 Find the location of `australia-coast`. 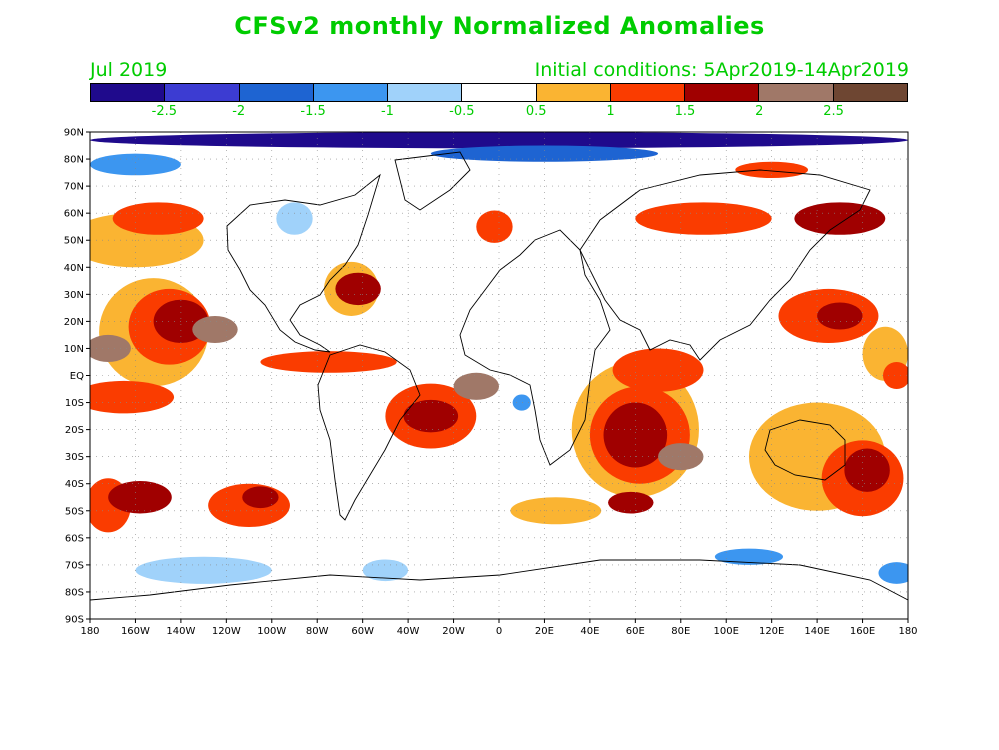

australia-coast is located at coordinates (805, 450).